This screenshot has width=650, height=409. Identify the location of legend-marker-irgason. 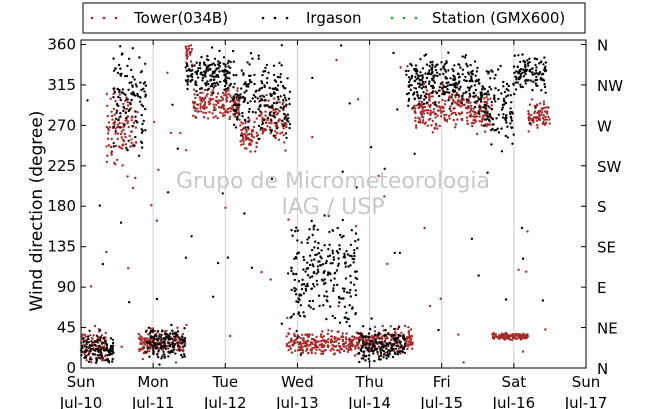
(263, 18).